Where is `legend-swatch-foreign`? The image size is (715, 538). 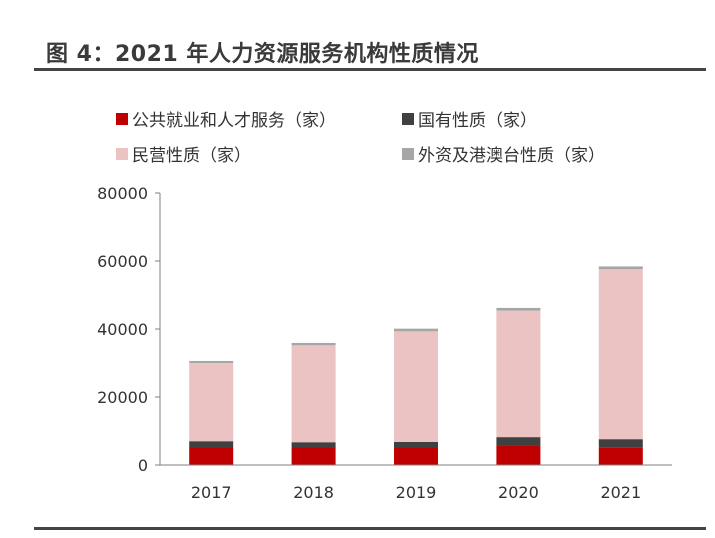
legend-swatch-foreign is located at coordinates (408, 153).